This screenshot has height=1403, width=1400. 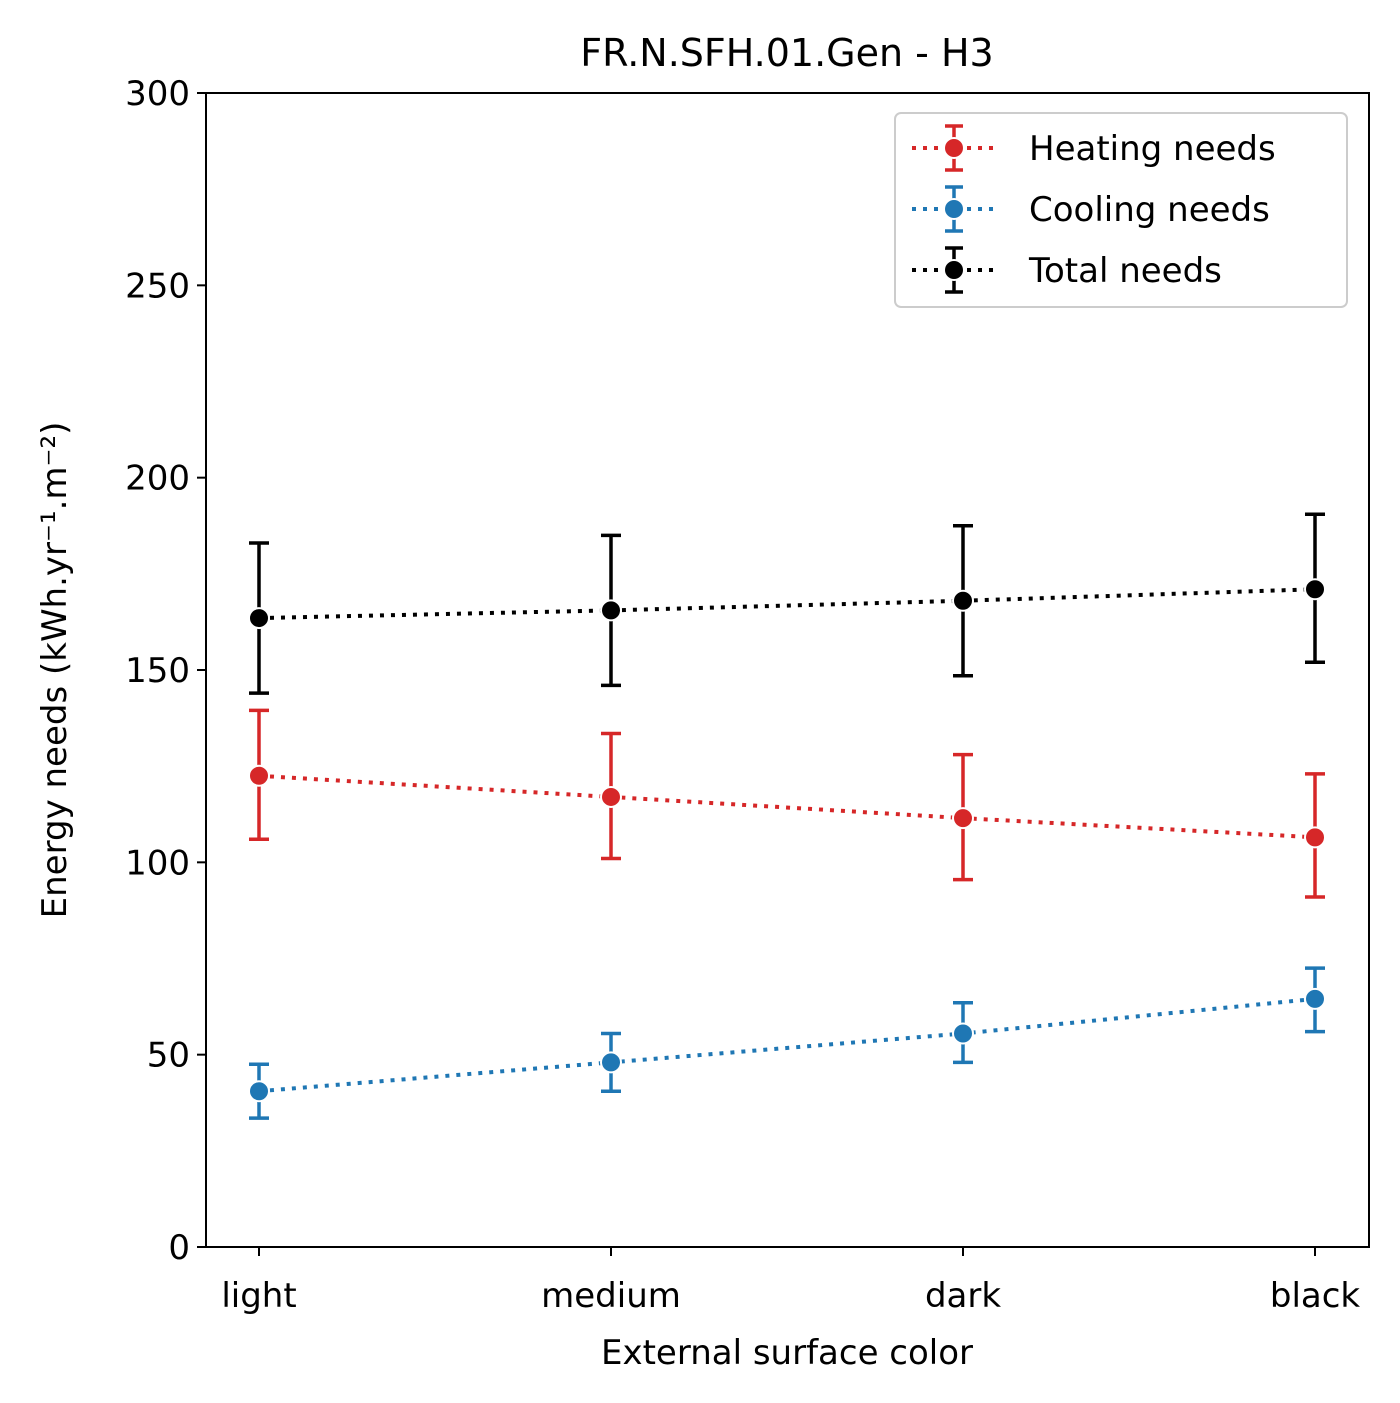 I want to click on y-tick-label: 0, so click(x=179, y=1248).